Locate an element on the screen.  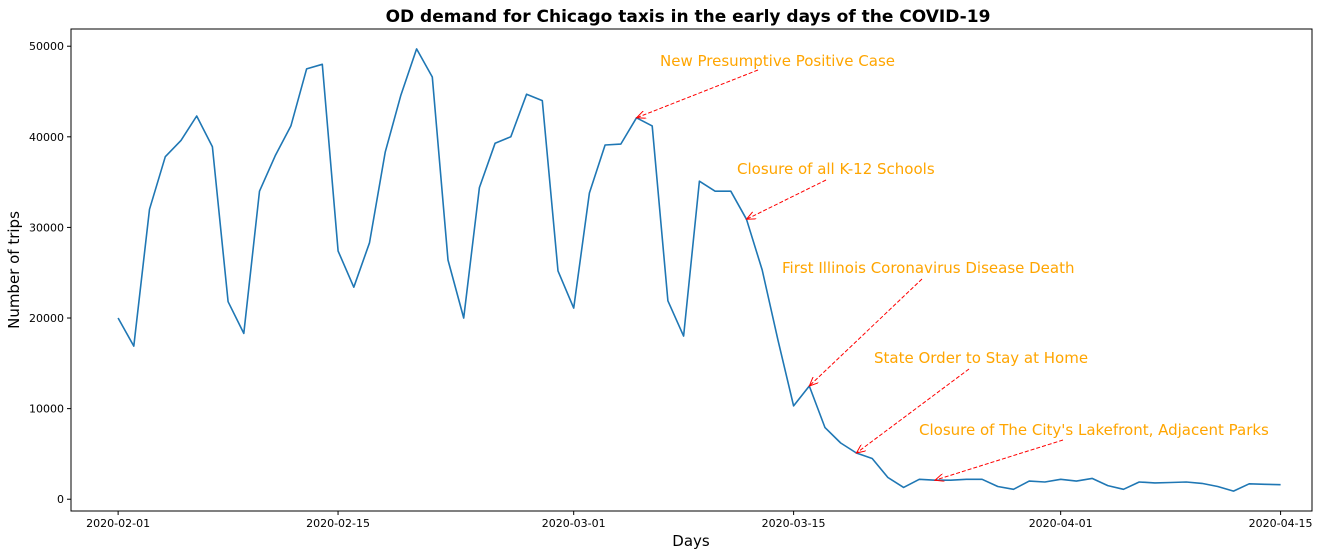
y-tick-label: 50000 is located at coordinates (46, 46).